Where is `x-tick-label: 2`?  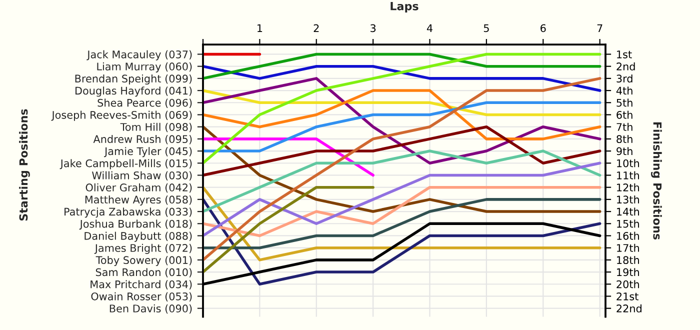 x-tick-label: 2 is located at coordinates (316, 28).